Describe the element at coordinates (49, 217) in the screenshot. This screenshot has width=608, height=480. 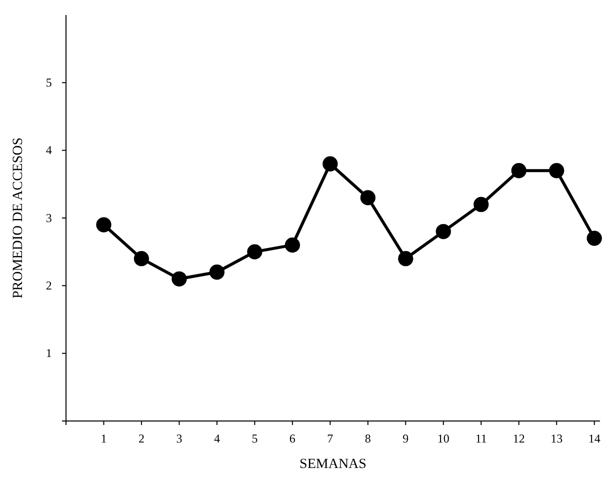
I see `y-tick-label: 3` at that location.